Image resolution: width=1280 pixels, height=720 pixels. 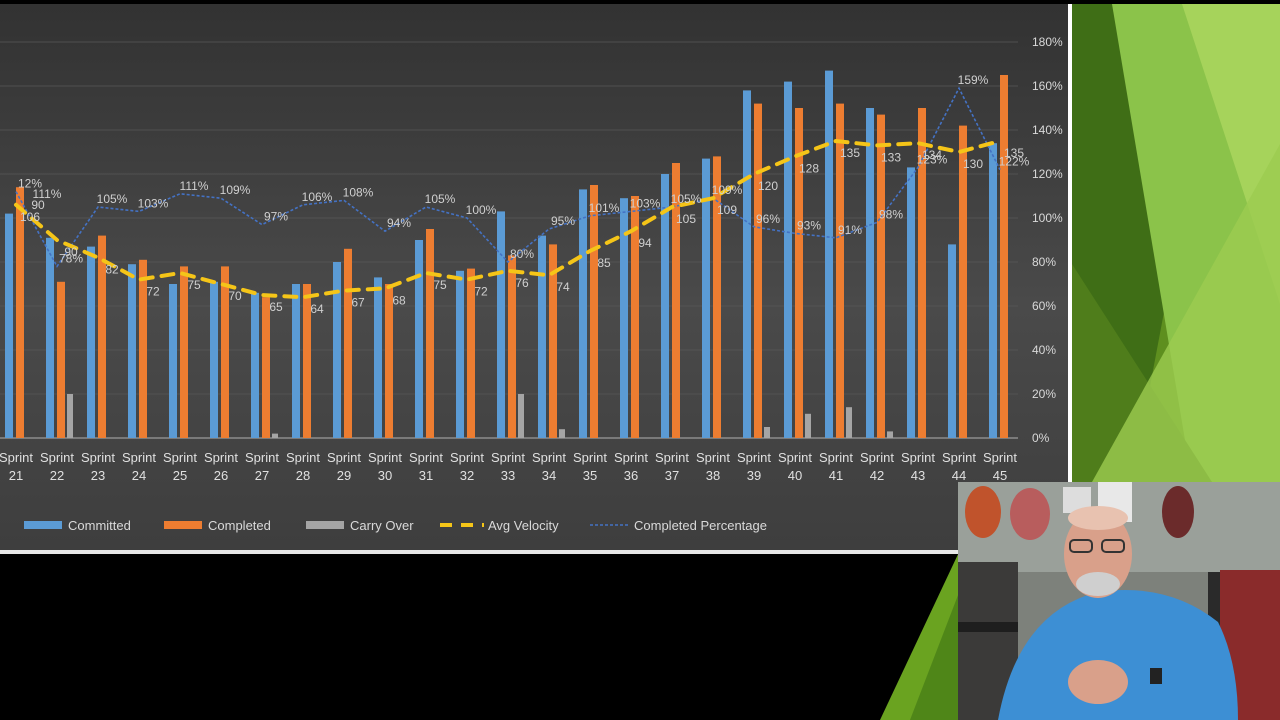 What do you see at coordinates (1047, 174) in the screenshot?
I see `y2-tick-label: 120%` at bounding box center [1047, 174].